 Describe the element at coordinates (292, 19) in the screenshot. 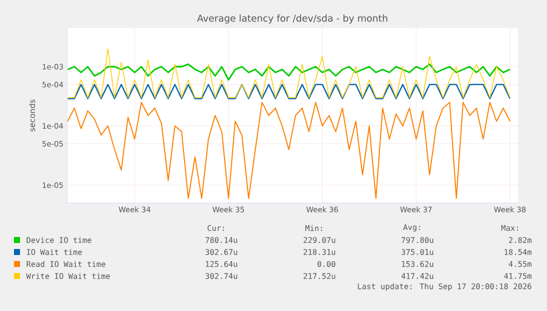

I see `chart-title: Average latency for /dev/sda - by month` at that location.